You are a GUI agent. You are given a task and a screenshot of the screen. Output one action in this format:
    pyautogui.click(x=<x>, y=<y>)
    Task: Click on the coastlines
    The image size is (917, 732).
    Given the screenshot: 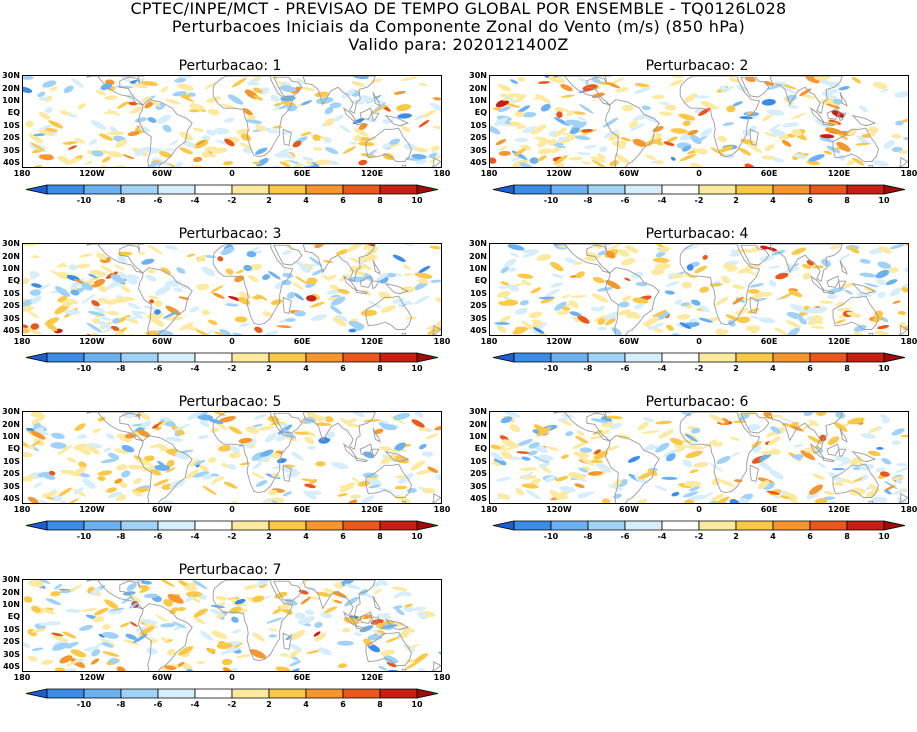 What is the action you would take?
    pyautogui.click(x=263, y=289)
    